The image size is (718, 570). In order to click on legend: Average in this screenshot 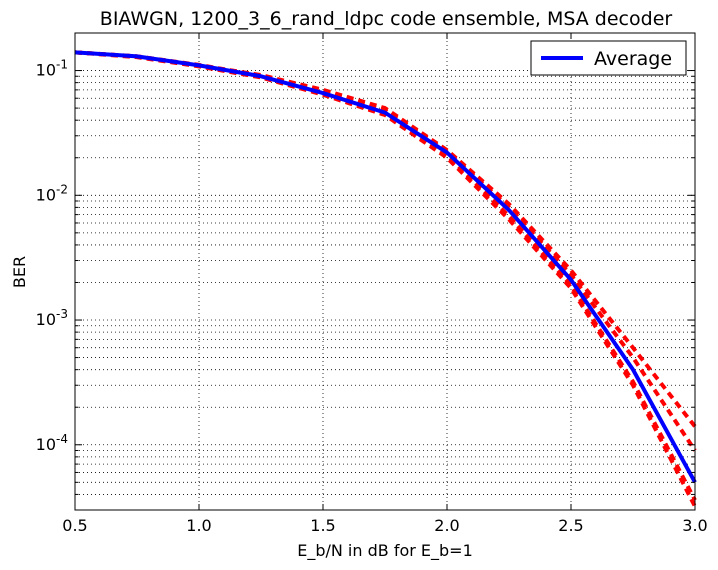, I will do `click(608, 58)`.